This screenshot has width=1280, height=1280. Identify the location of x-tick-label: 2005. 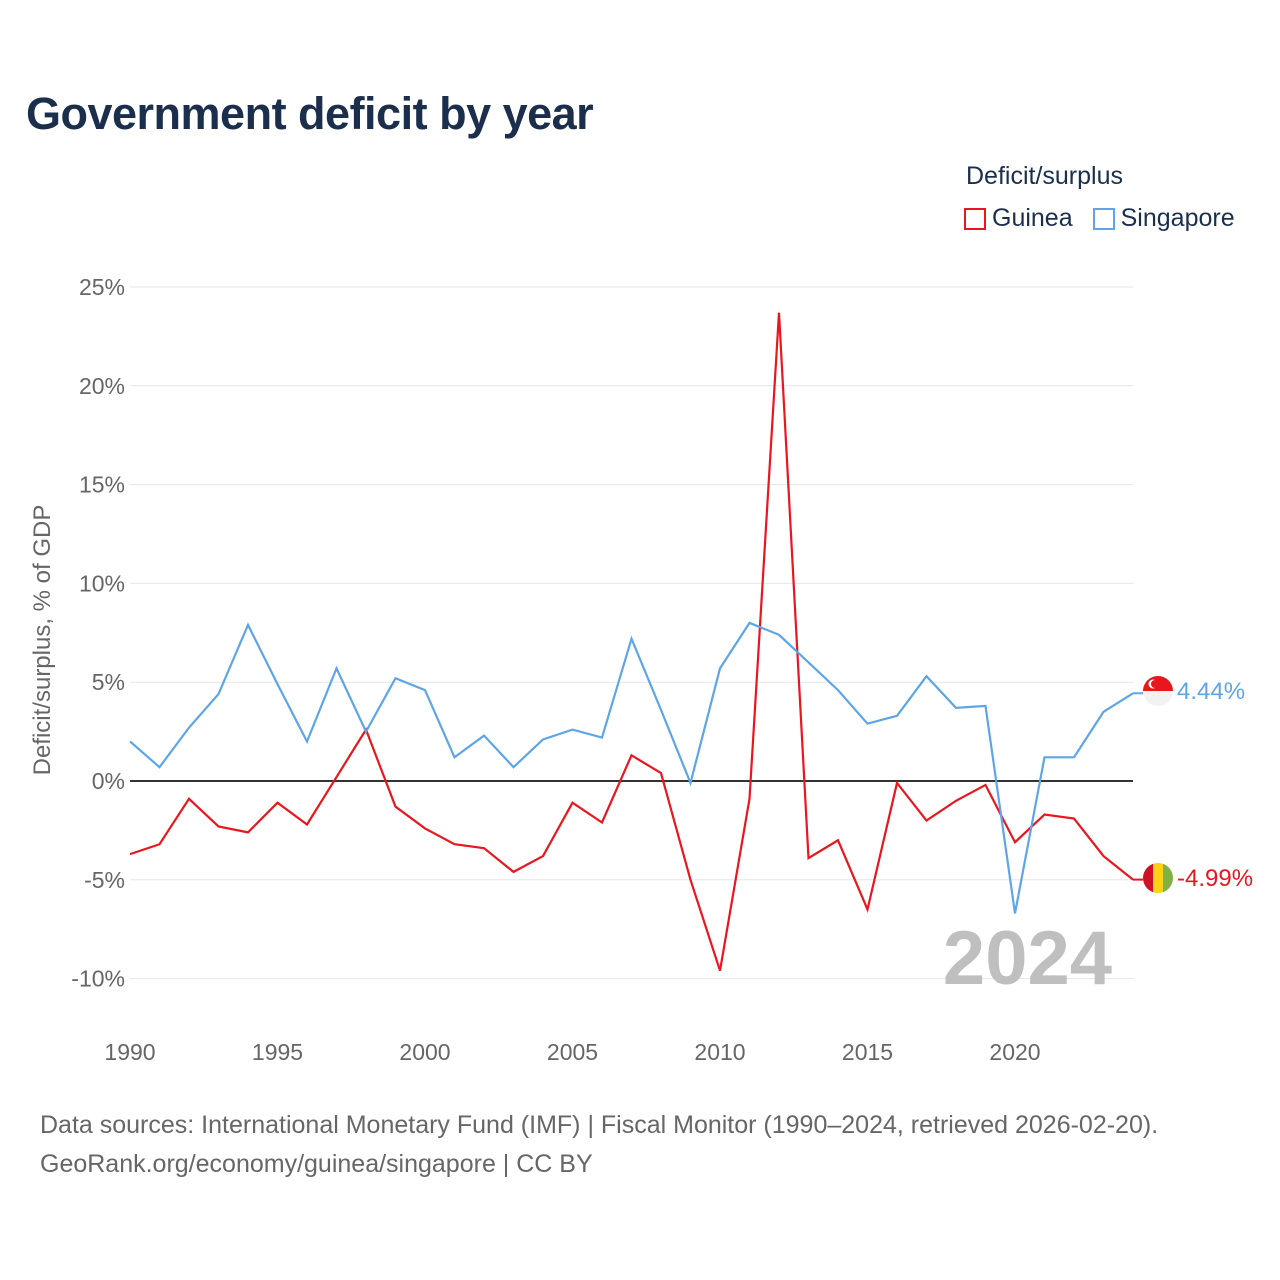
(572, 1052).